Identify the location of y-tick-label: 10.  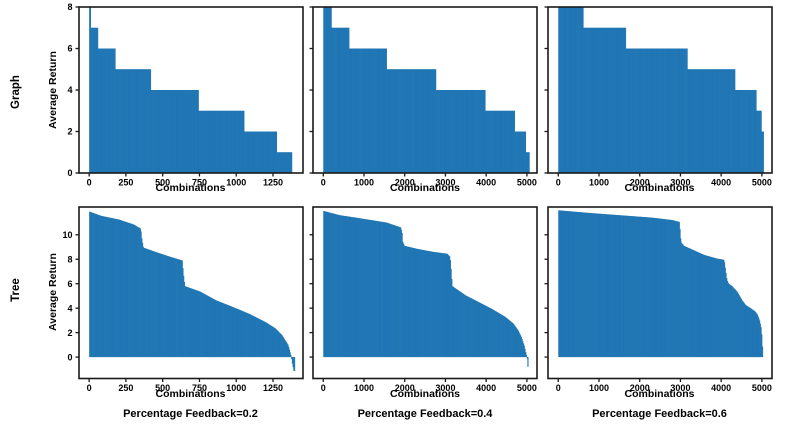
(67, 235).